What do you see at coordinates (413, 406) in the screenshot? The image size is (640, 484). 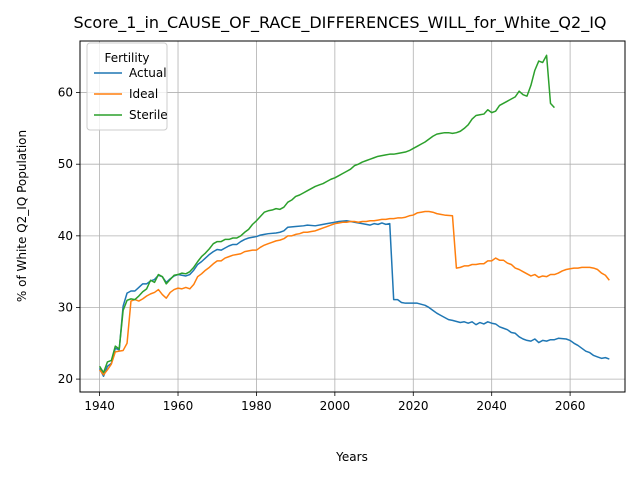 I see `x-tick-label: 2020` at bounding box center [413, 406].